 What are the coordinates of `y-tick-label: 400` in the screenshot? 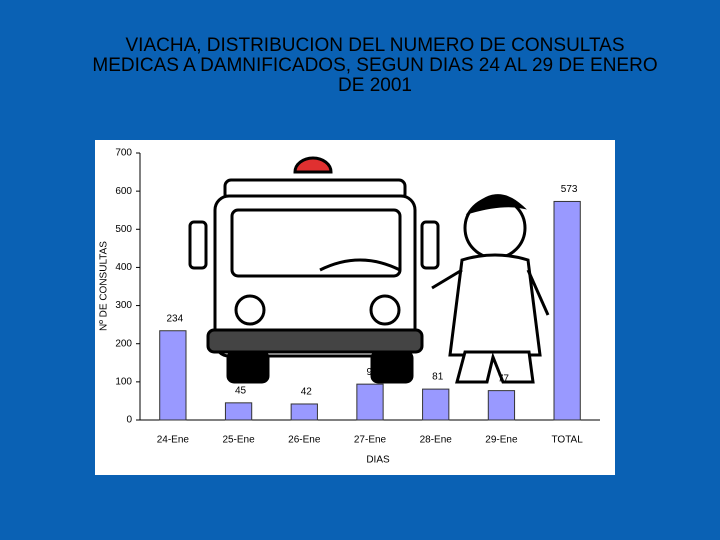 It's located at (123, 267).